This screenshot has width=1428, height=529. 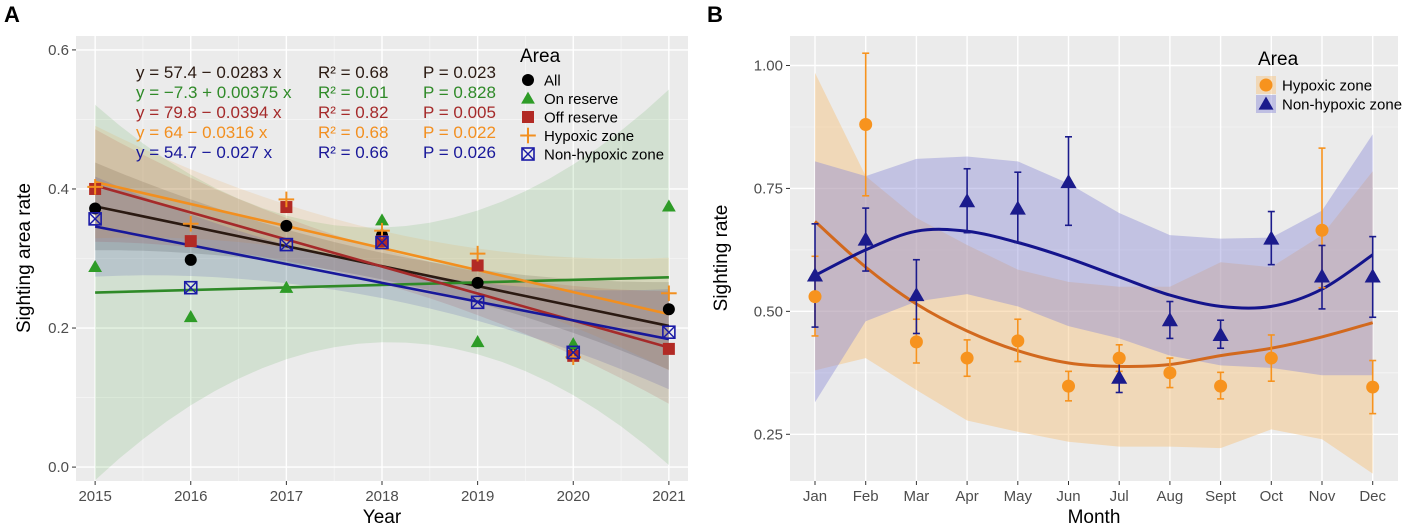 I want to click on legend-key-off-reserve-shape, so click(x=528, y=117).